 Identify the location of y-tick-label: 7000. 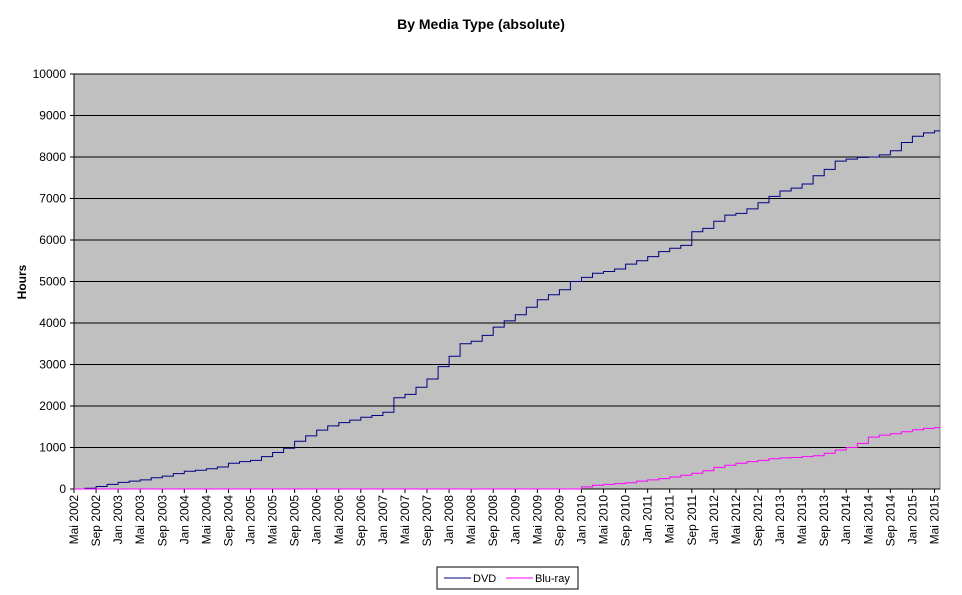
(52, 199).